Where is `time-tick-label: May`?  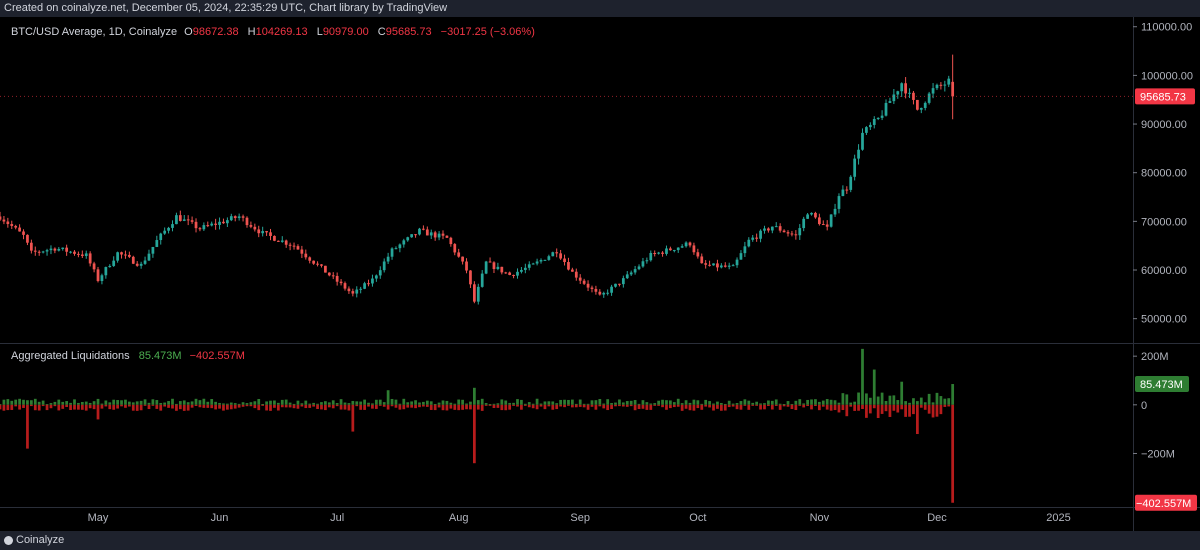 time-tick-label: May is located at coordinates (98, 518).